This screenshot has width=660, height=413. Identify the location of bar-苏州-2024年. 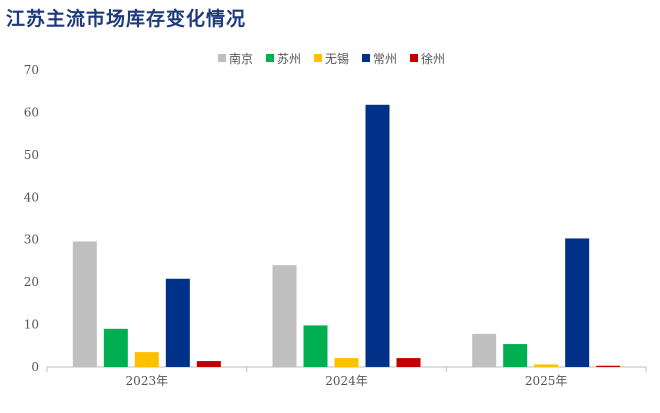
(315, 346).